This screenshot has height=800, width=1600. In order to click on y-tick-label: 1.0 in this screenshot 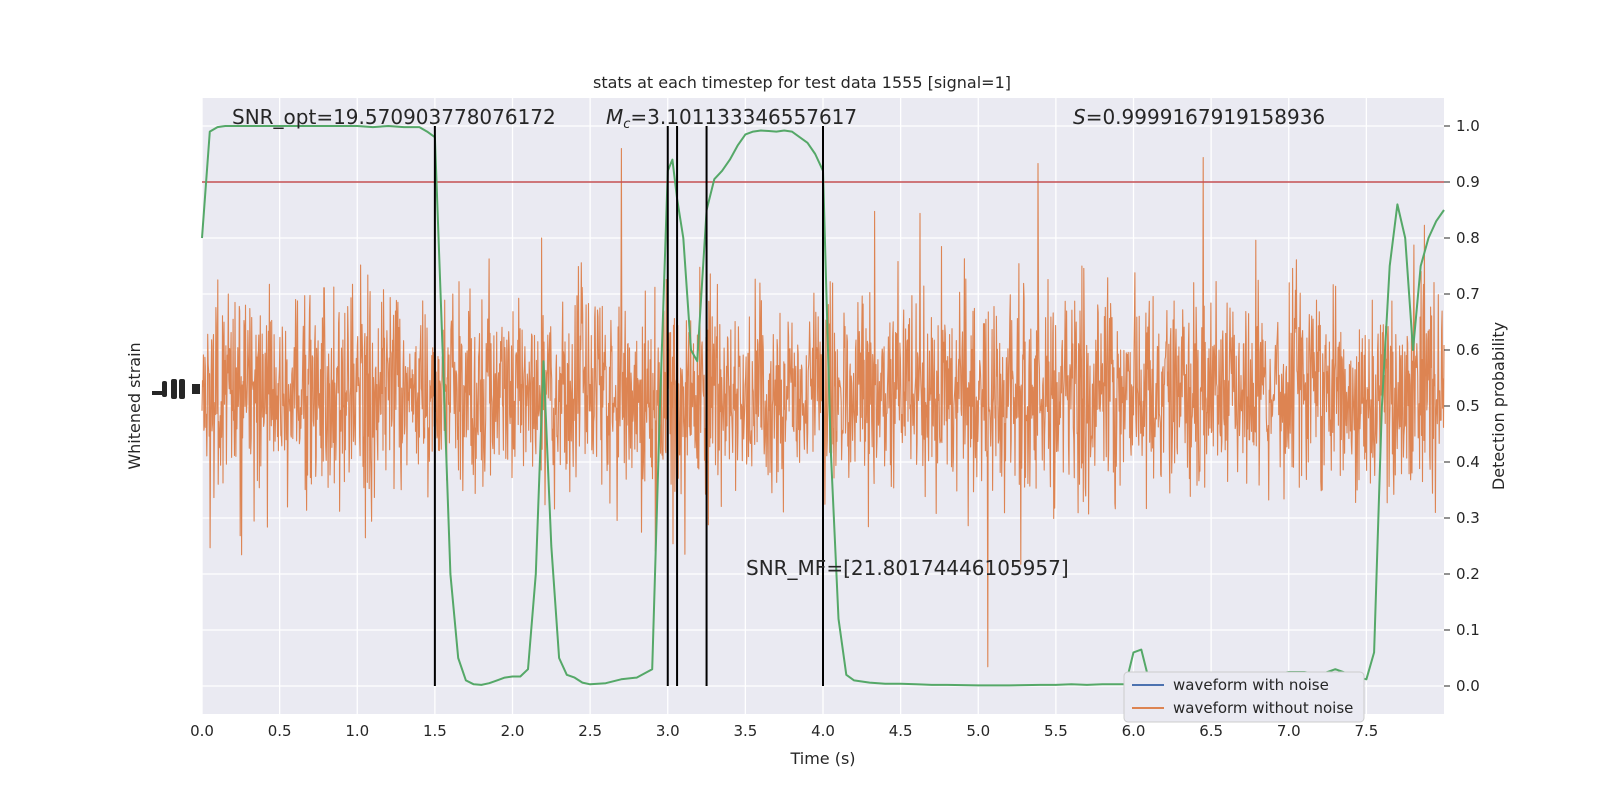, I will do `click(1468, 126)`.